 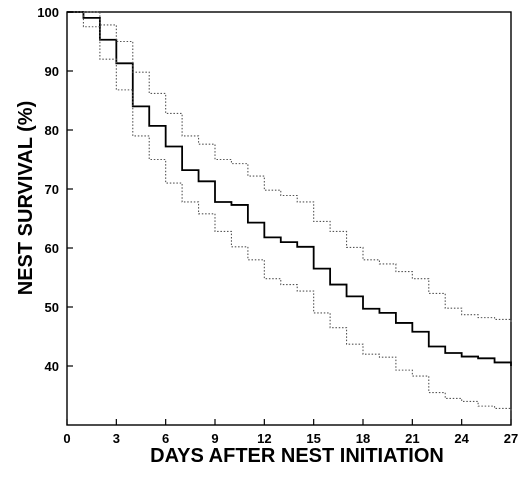 What do you see at coordinates (48, 12) in the screenshot?
I see `y-tick-label: 100` at bounding box center [48, 12].